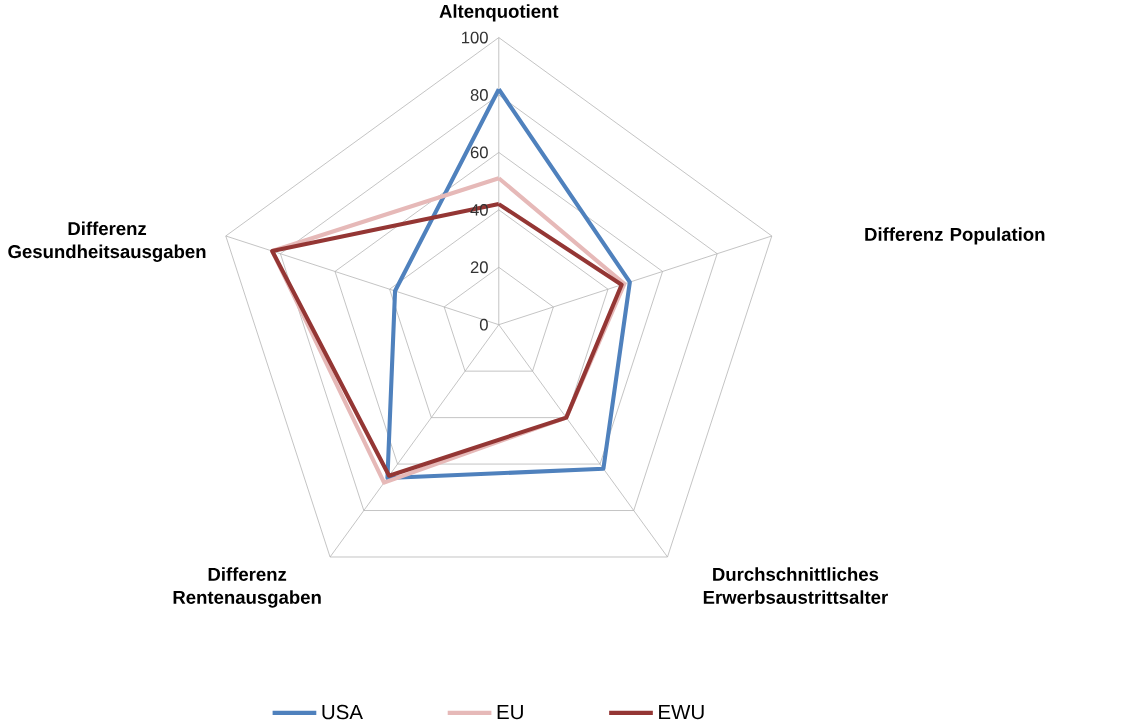  Describe the element at coordinates (107, 241) in the screenshot. I see `spoke-label: Differenz Gesundheitsausgaben` at that location.